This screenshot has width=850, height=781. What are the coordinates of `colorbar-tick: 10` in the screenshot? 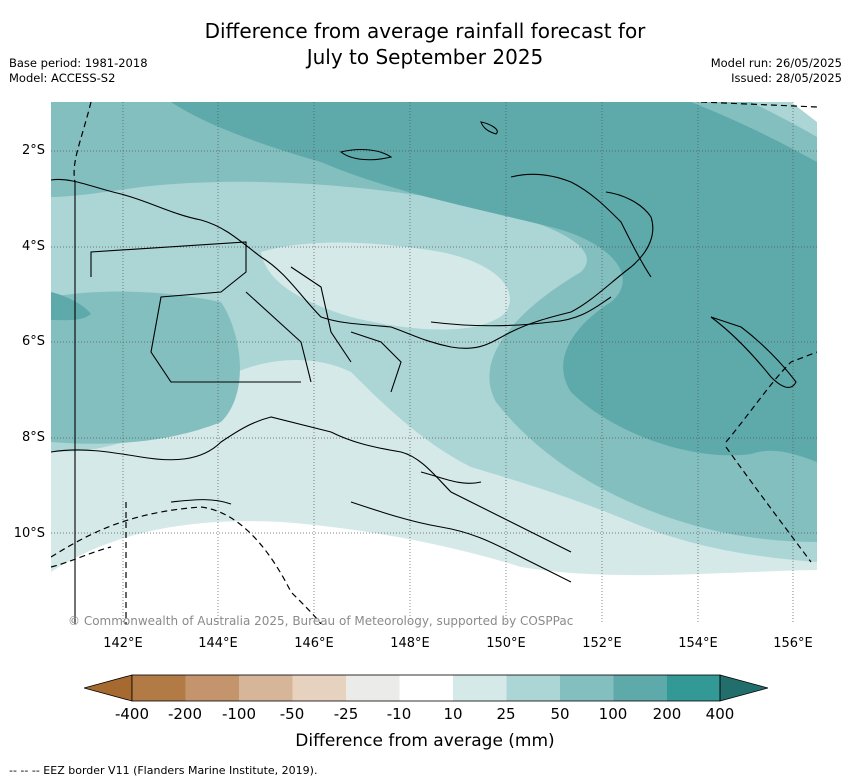 It's located at (453, 714).